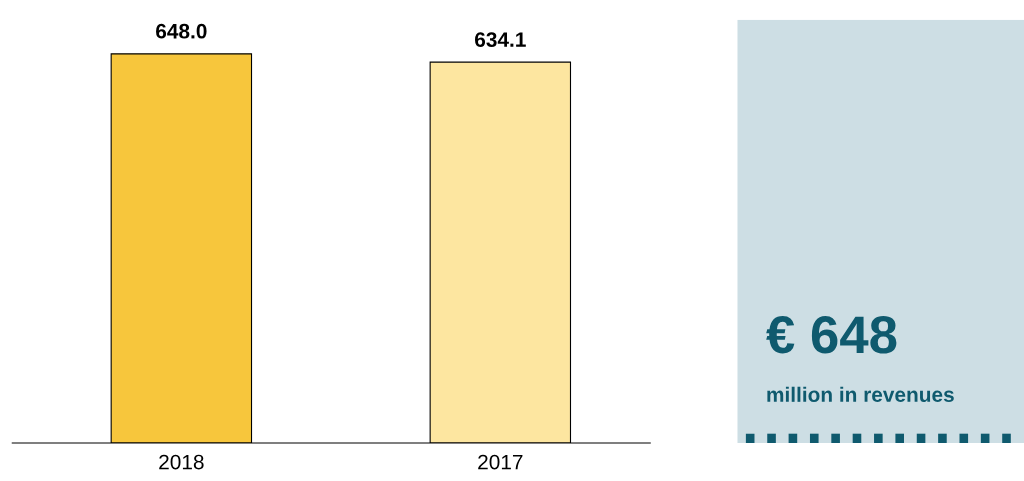  Describe the element at coordinates (181, 462) in the screenshot. I see `x-tick-label: 2018` at that location.